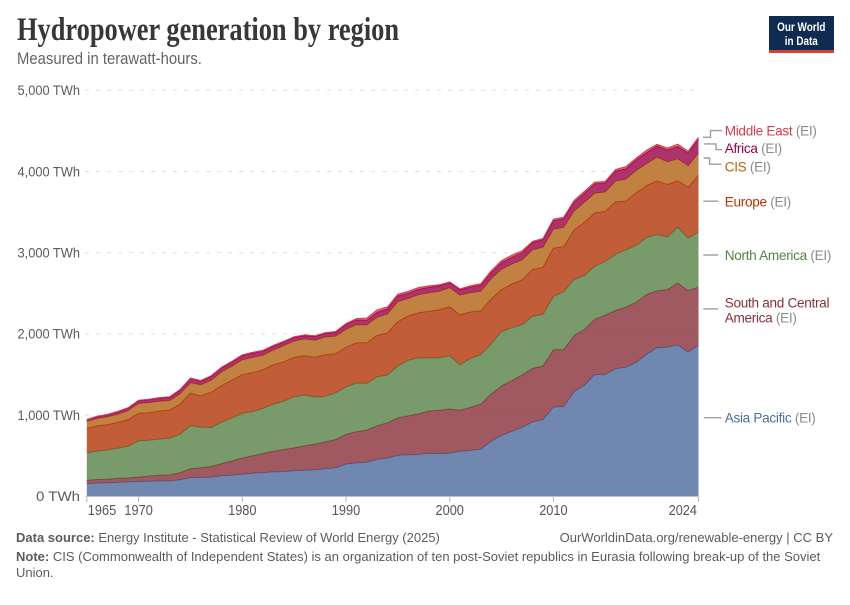 Image resolution: width=850 pixels, height=605 pixels. Describe the element at coordinates (748, 167) in the screenshot. I see `svg-text: CIS (EI)` at that location.